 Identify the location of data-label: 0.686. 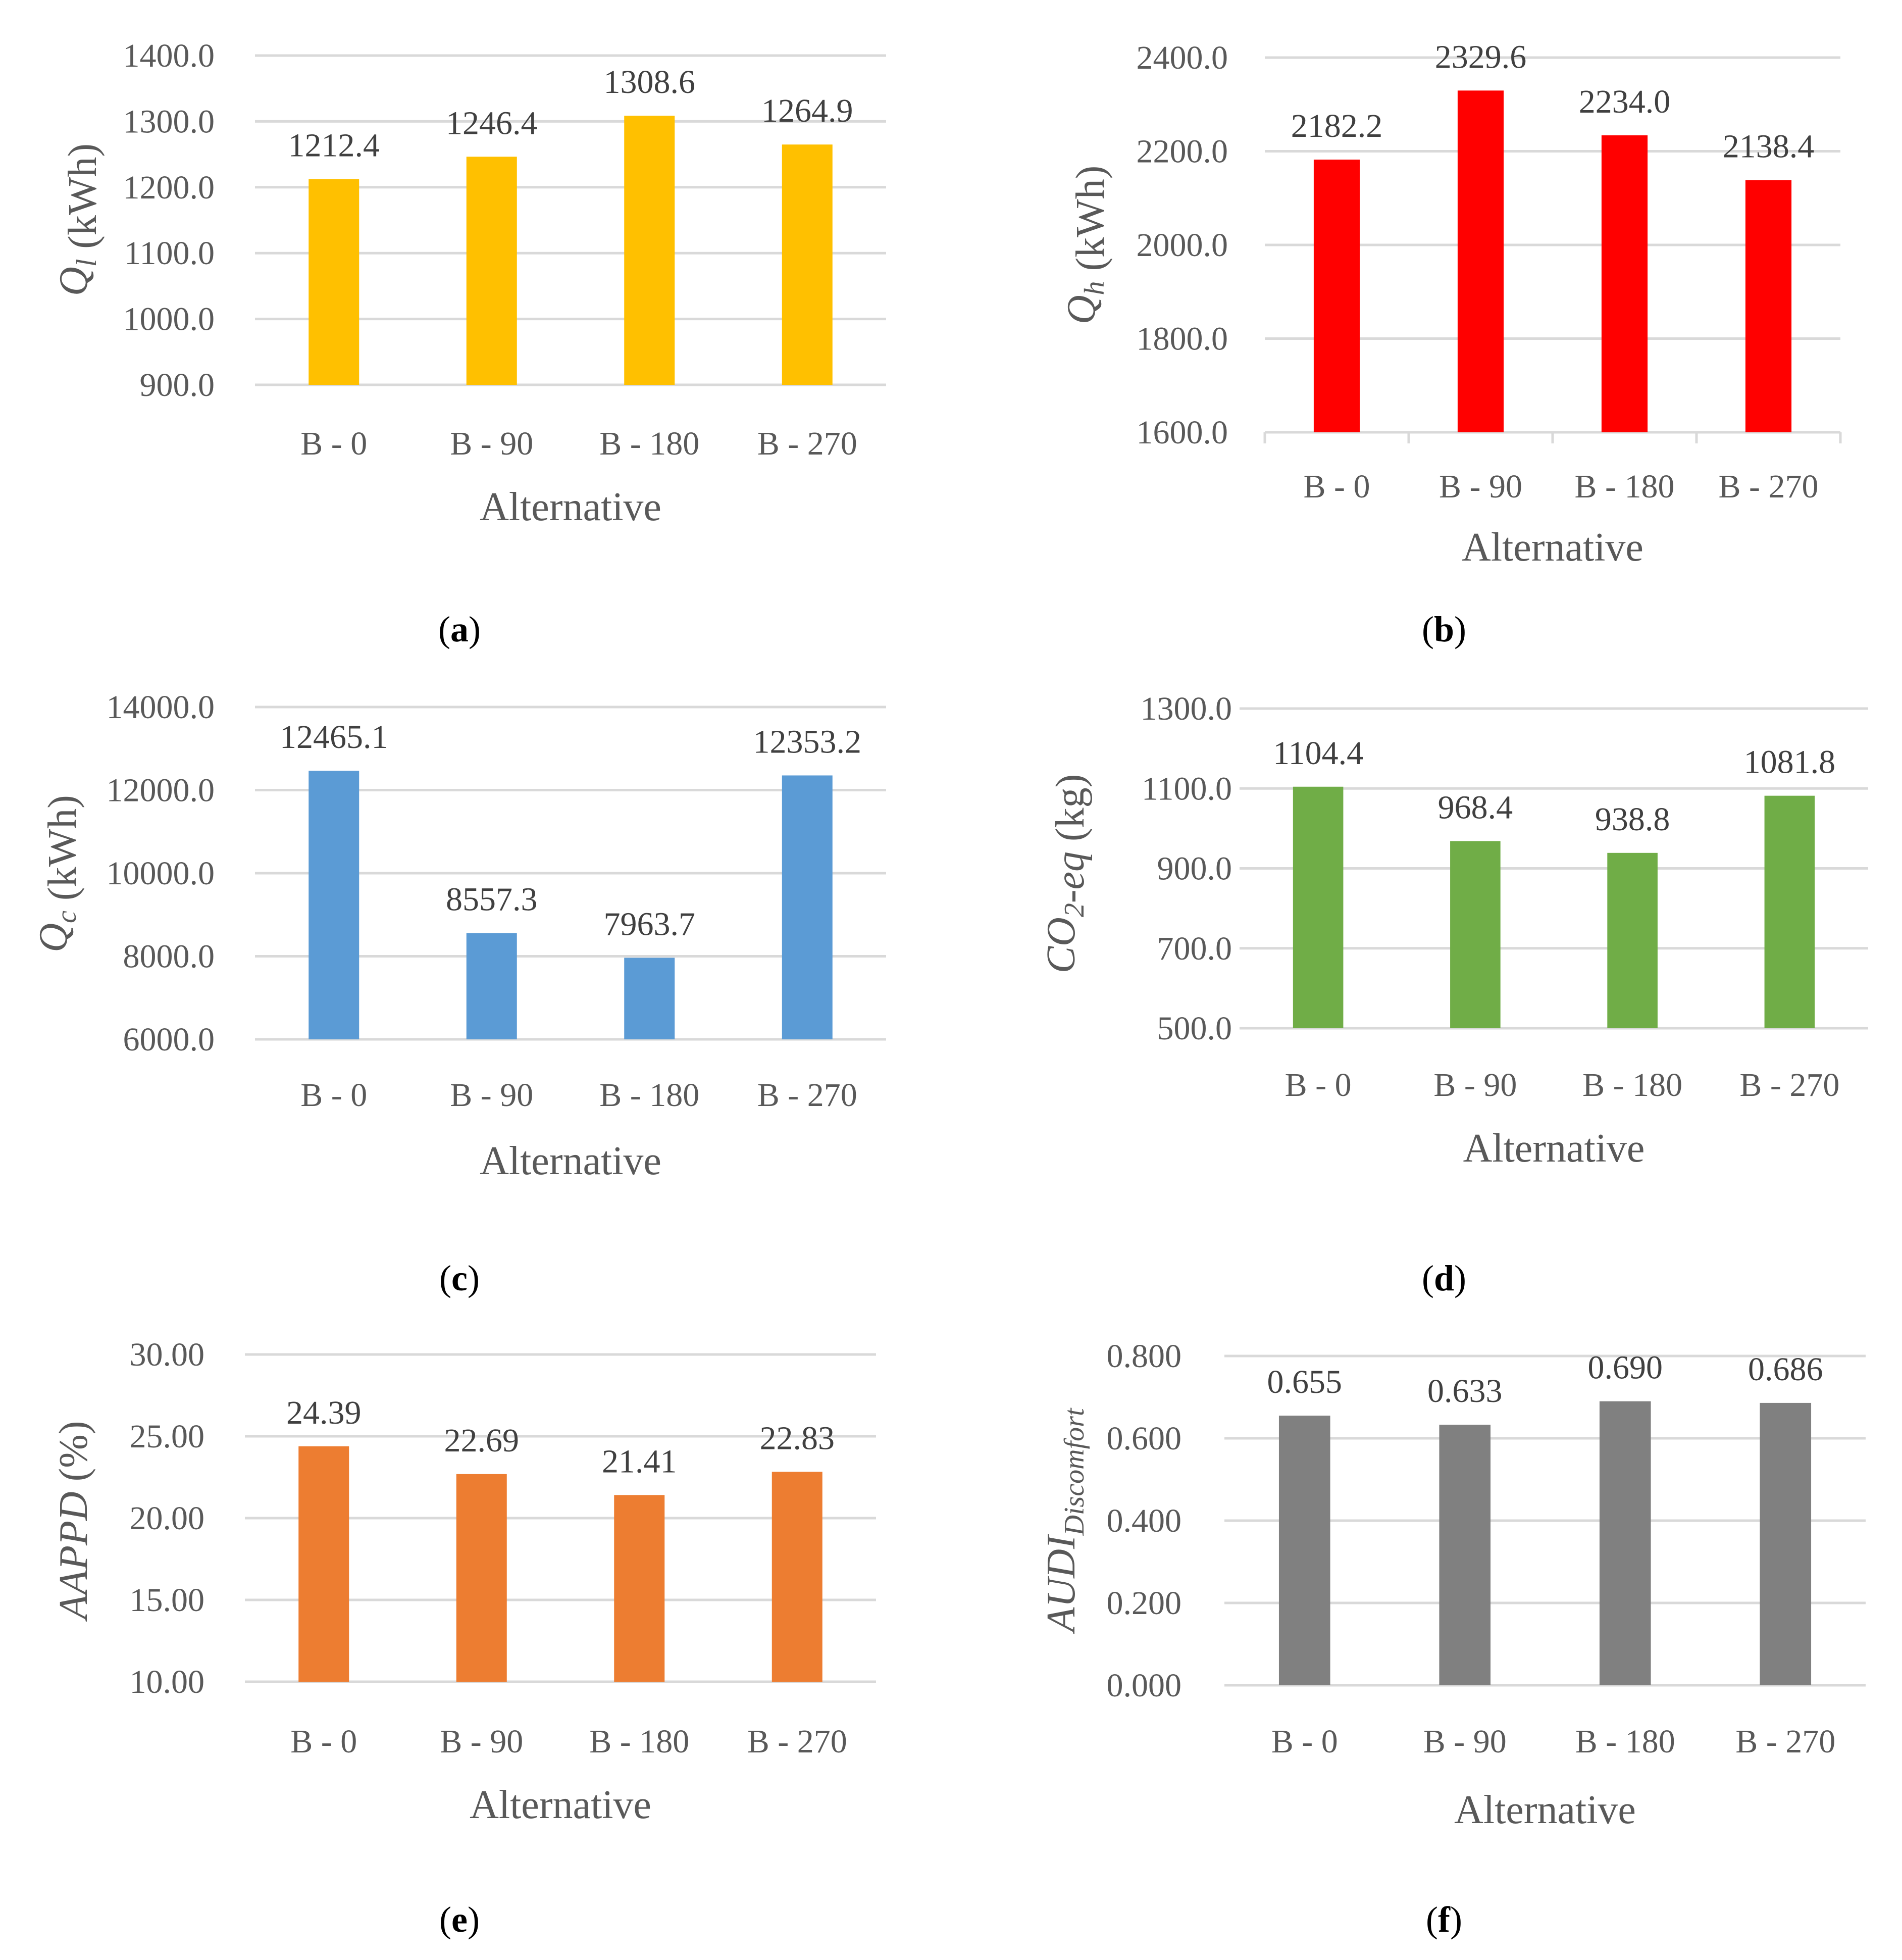
(1785, 1370).